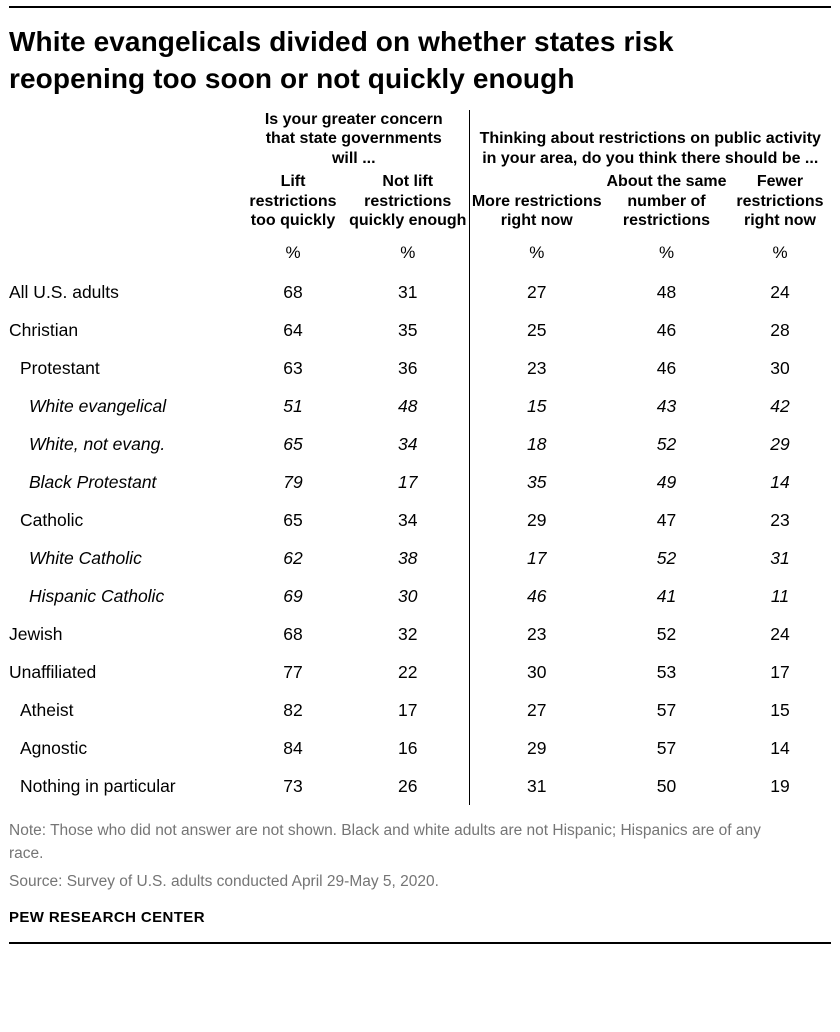 The width and height of the screenshot is (840, 1032). Describe the element at coordinates (47, 709) in the screenshot. I see `row-label: Atheist` at that location.